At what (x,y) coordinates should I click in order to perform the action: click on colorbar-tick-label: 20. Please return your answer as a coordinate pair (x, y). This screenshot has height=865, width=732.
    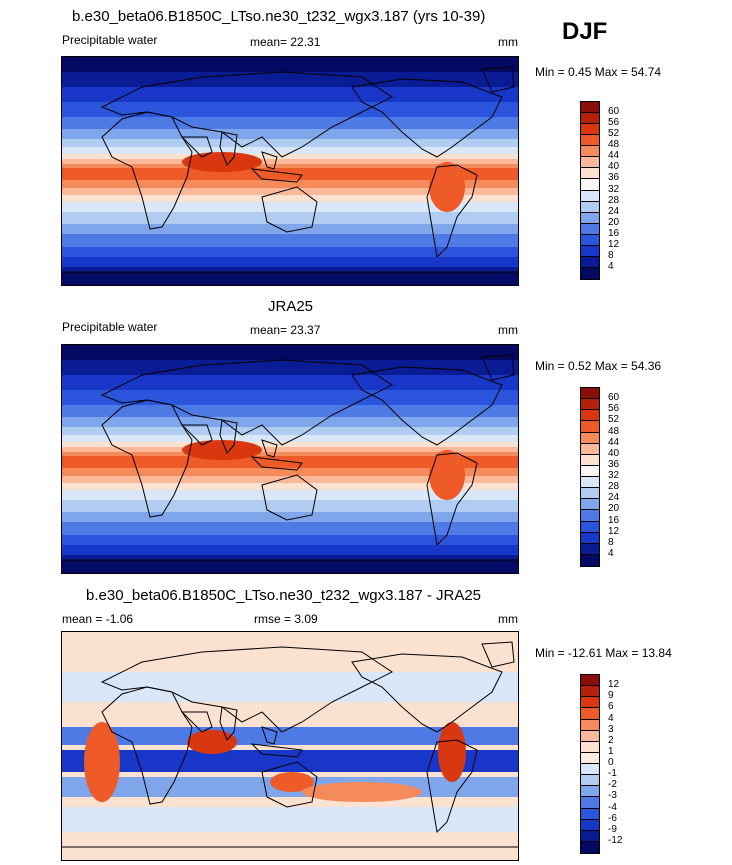
    Looking at the image, I should click on (614, 222).